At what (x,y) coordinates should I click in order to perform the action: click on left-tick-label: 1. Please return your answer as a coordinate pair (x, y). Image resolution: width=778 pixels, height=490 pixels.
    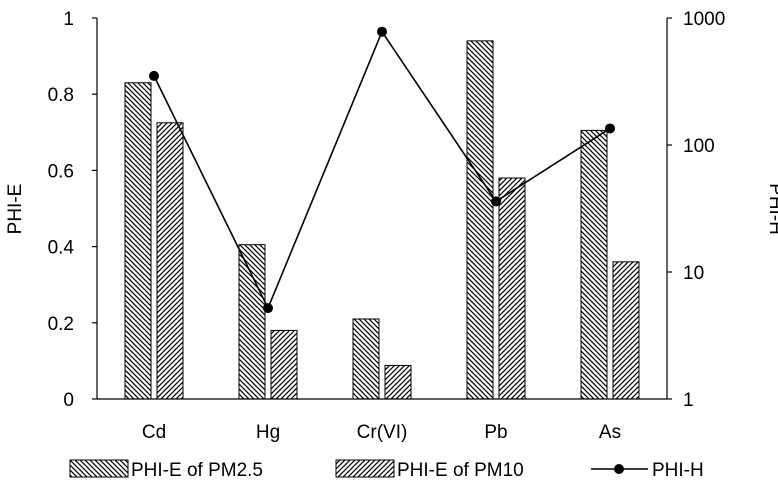
    Looking at the image, I should click on (68, 19).